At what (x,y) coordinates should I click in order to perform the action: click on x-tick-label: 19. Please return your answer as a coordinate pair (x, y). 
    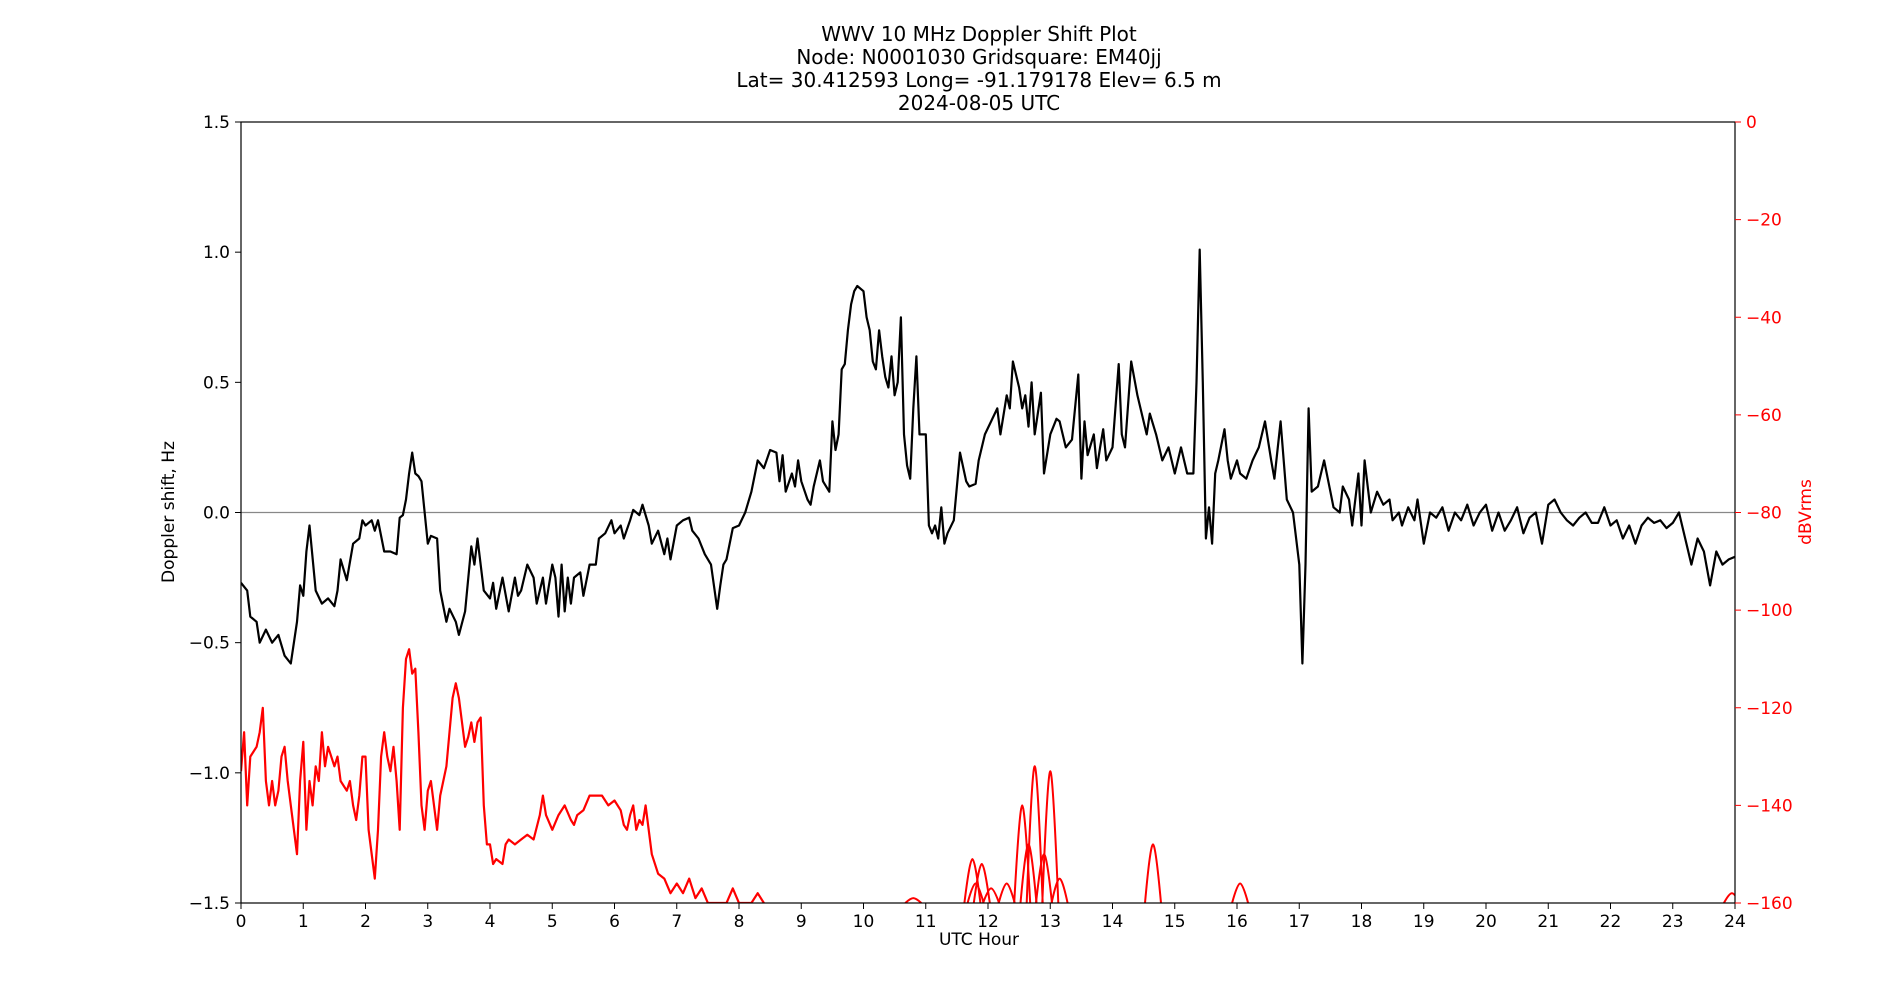
    Looking at the image, I should click on (1424, 922).